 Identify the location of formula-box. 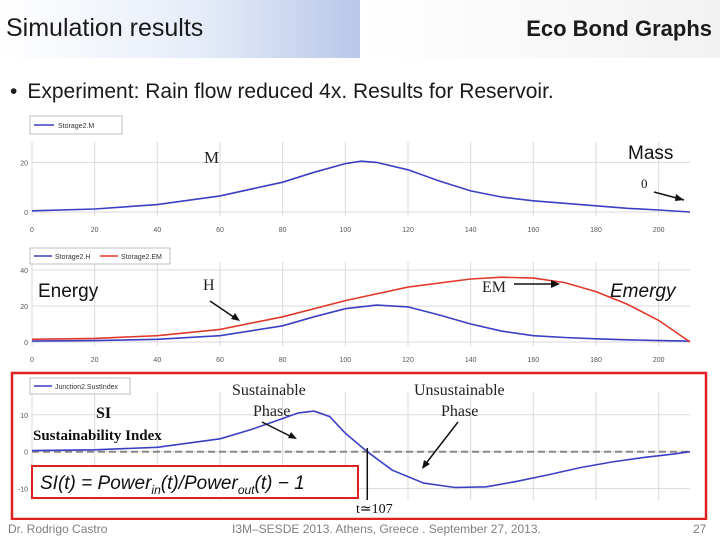
(195, 482).